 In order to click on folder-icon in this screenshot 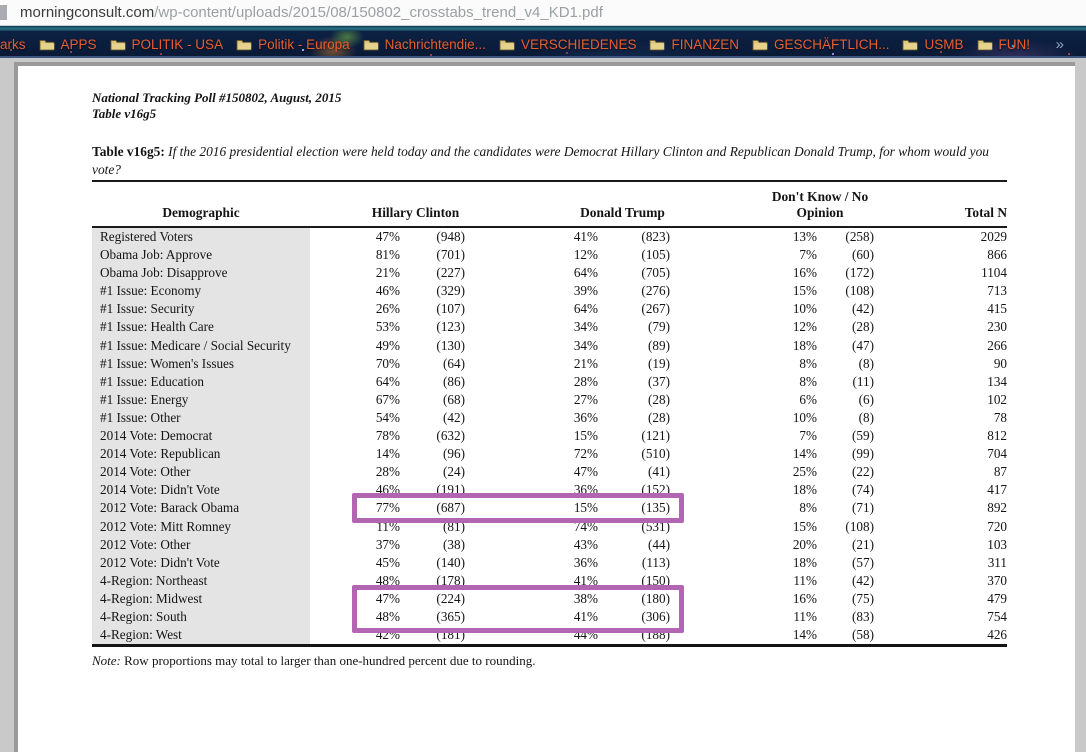, I will do `click(118, 44)`.